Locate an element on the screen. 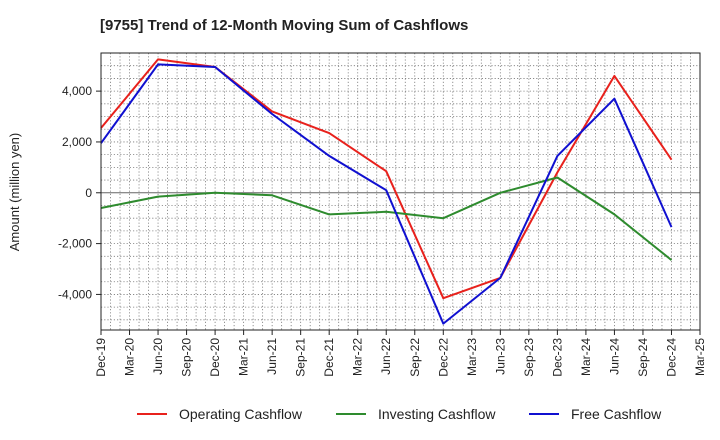 The width and height of the screenshot is (720, 440). x-tick-label: Mar-21 is located at coordinates (244, 357).